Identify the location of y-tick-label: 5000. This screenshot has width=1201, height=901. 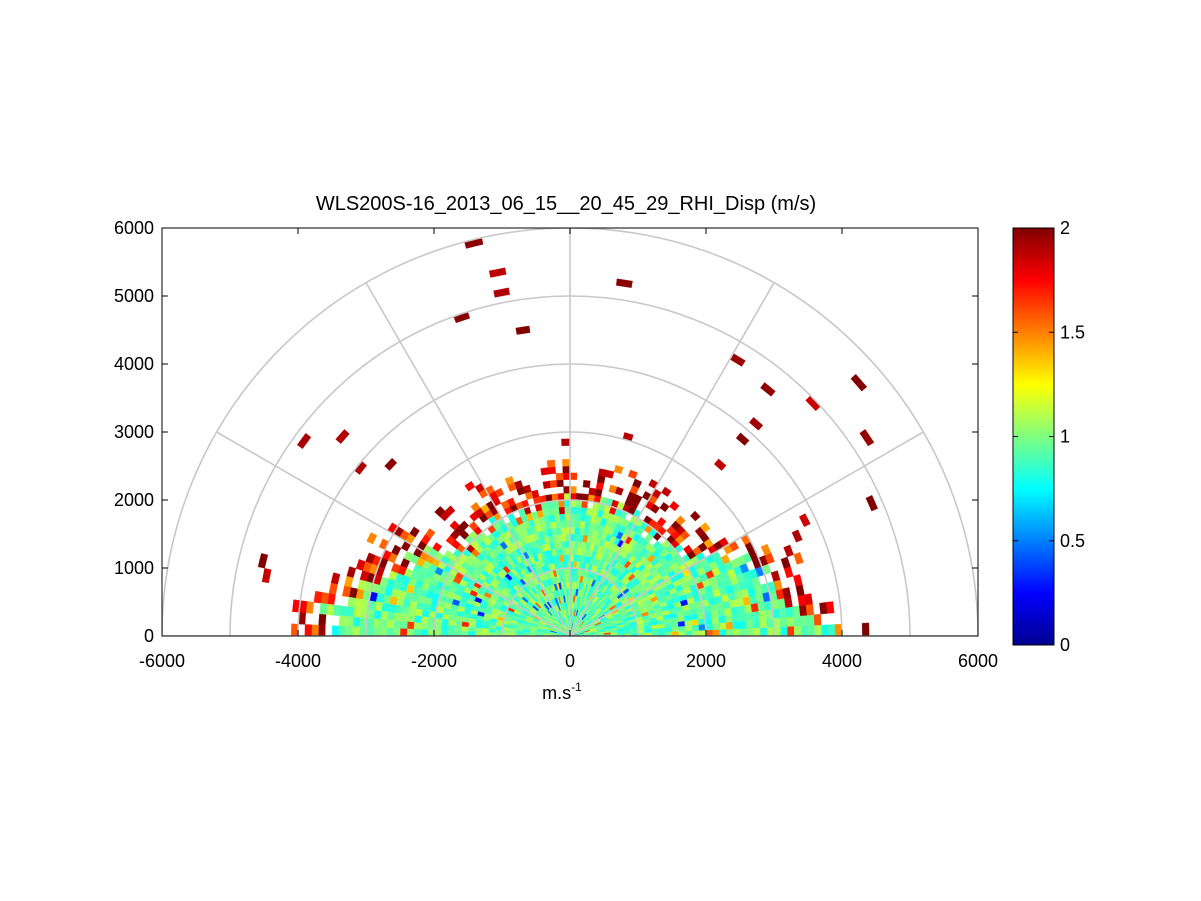
(134, 296).